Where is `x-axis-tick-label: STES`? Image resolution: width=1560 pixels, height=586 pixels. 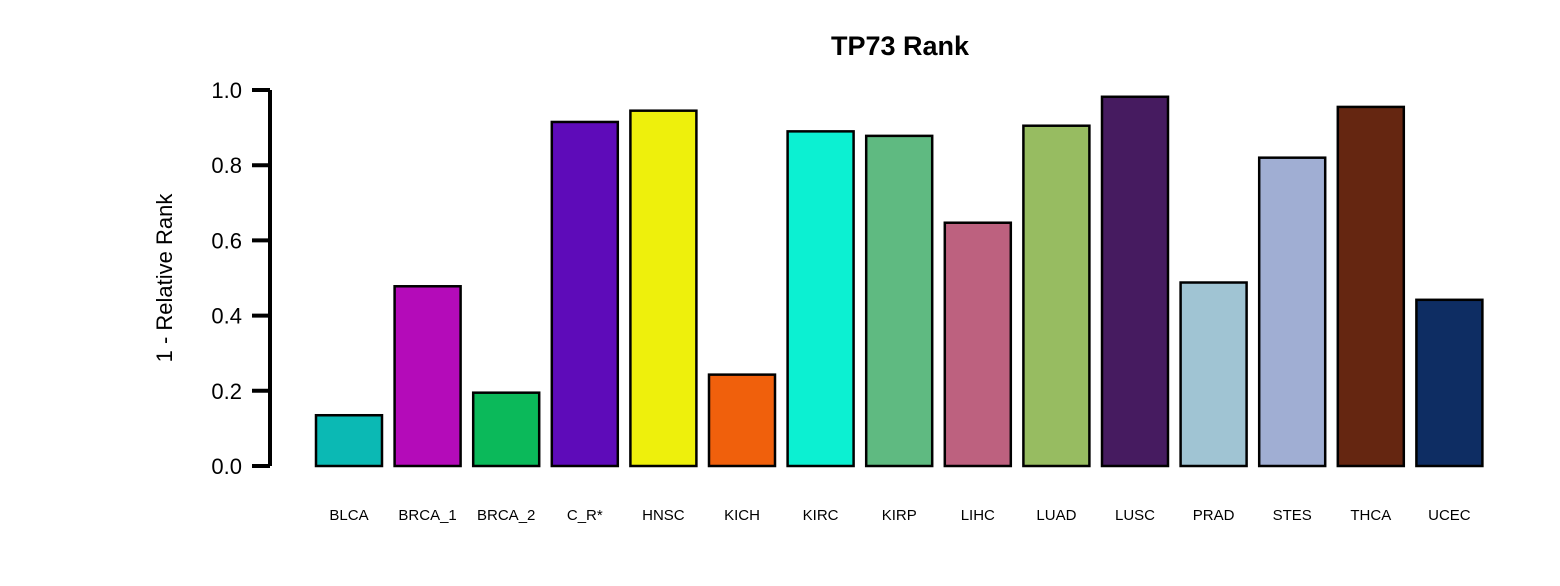 x-axis-tick-label: STES is located at coordinates (1292, 515).